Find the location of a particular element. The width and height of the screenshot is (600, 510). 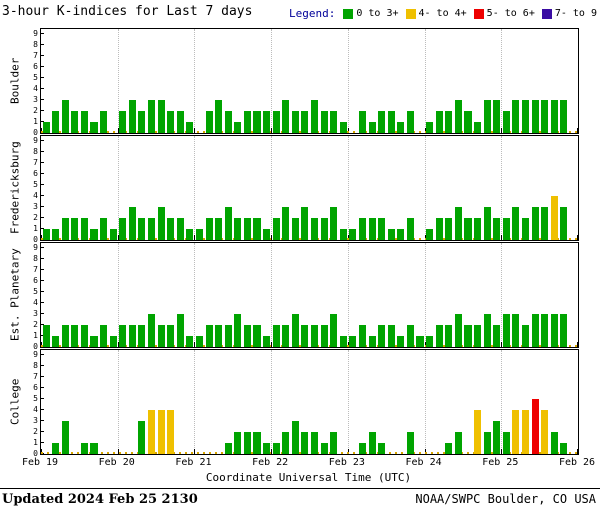

legend-item-label: 0 to 3+ is located at coordinates (377, 13).